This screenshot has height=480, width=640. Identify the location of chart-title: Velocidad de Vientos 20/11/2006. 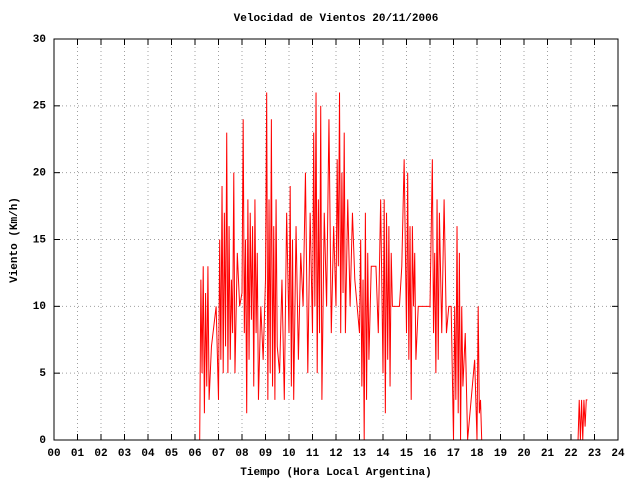
(336, 19).